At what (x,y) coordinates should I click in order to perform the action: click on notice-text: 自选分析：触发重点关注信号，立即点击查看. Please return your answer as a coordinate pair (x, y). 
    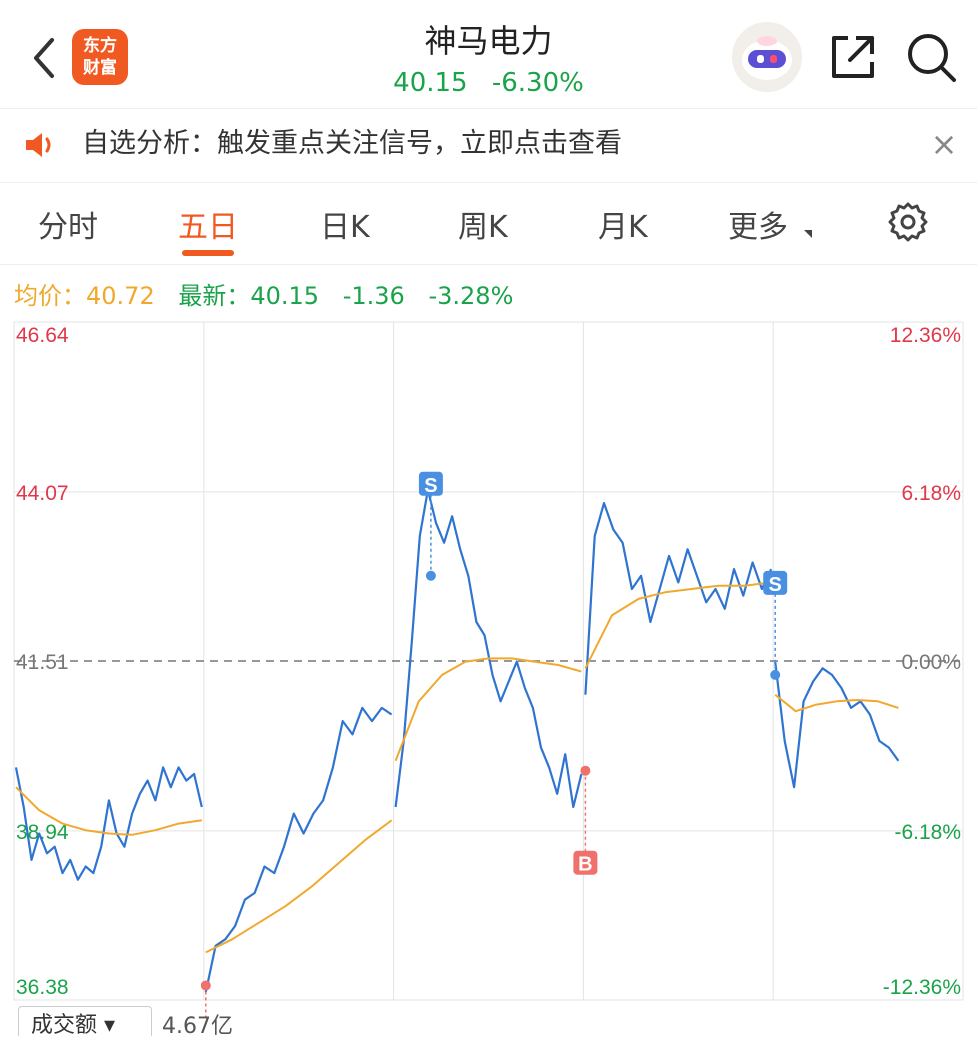
    Looking at the image, I should click on (352, 143).